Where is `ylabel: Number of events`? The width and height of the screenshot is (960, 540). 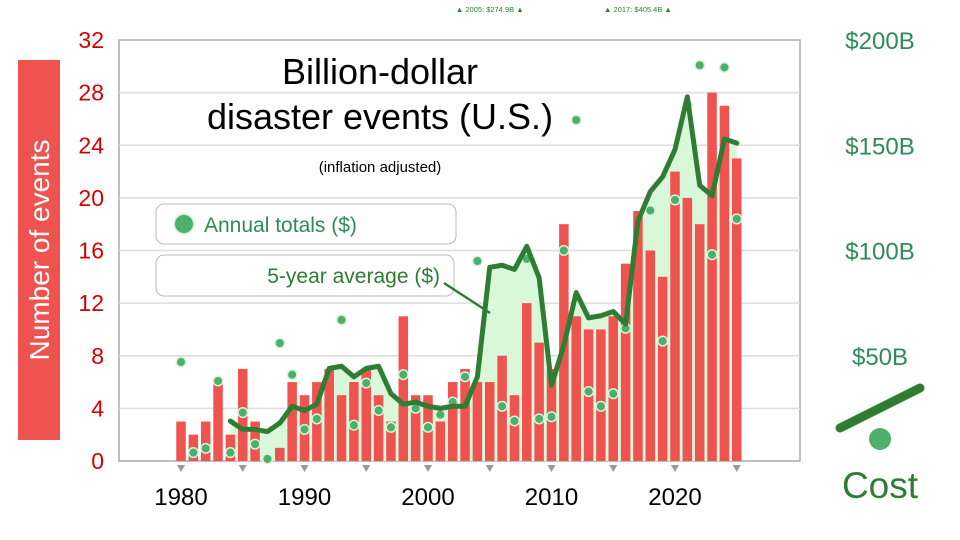 ylabel: Number of events is located at coordinates (39, 250).